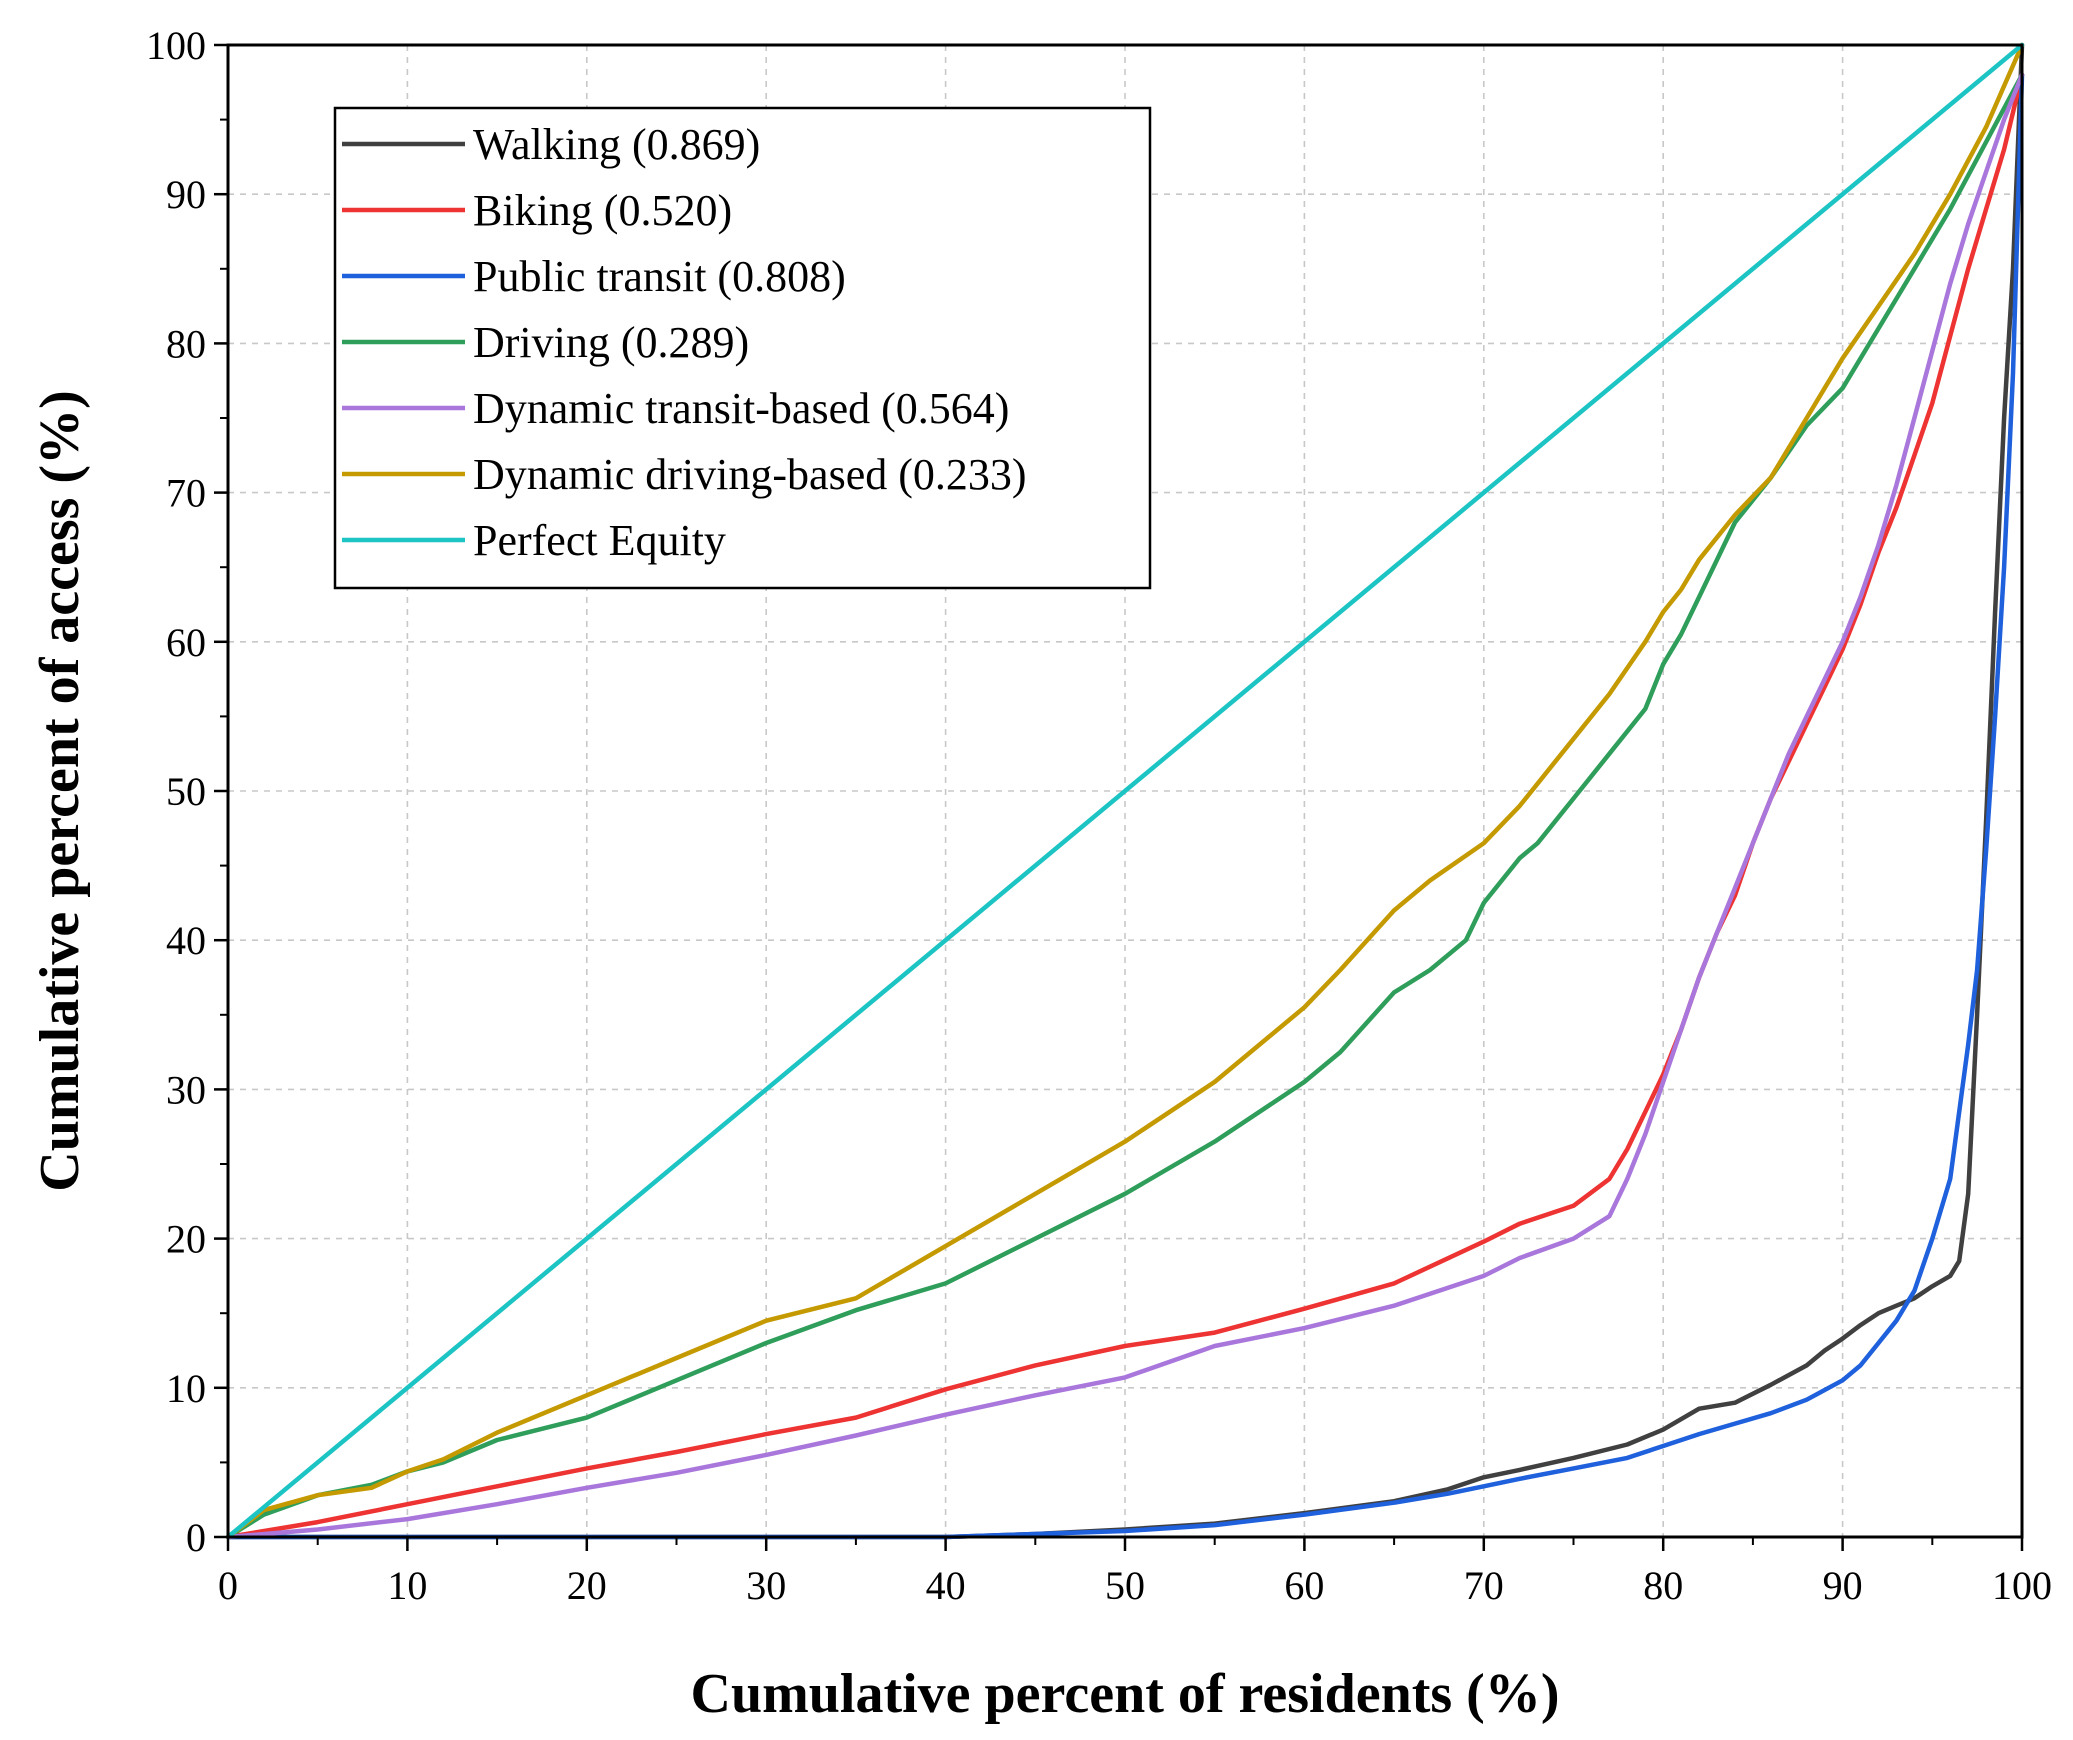 The image size is (2073, 1740). I want to click on legend-label: Walking (0.869), so click(616, 144).